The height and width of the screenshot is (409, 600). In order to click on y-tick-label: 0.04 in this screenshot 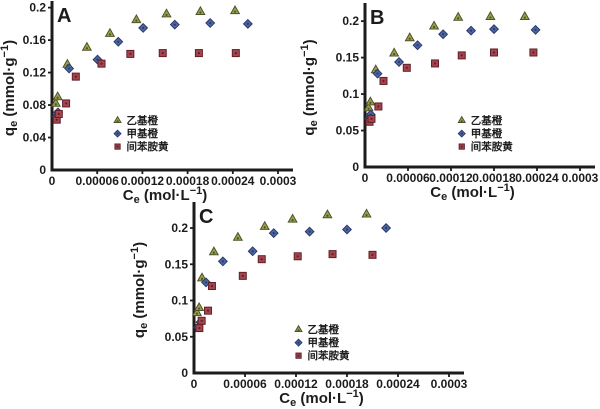, I will do `click(35, 138)`.